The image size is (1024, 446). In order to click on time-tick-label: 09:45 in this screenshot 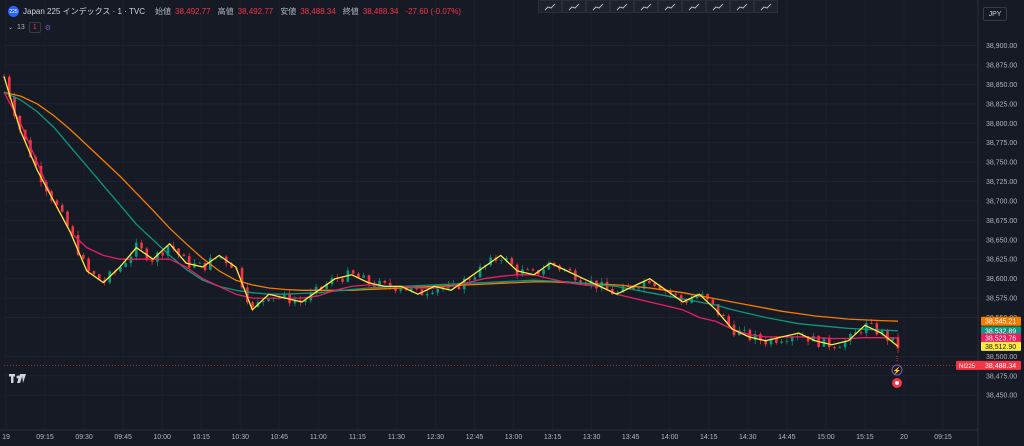, I will do `click(123, 437)`.